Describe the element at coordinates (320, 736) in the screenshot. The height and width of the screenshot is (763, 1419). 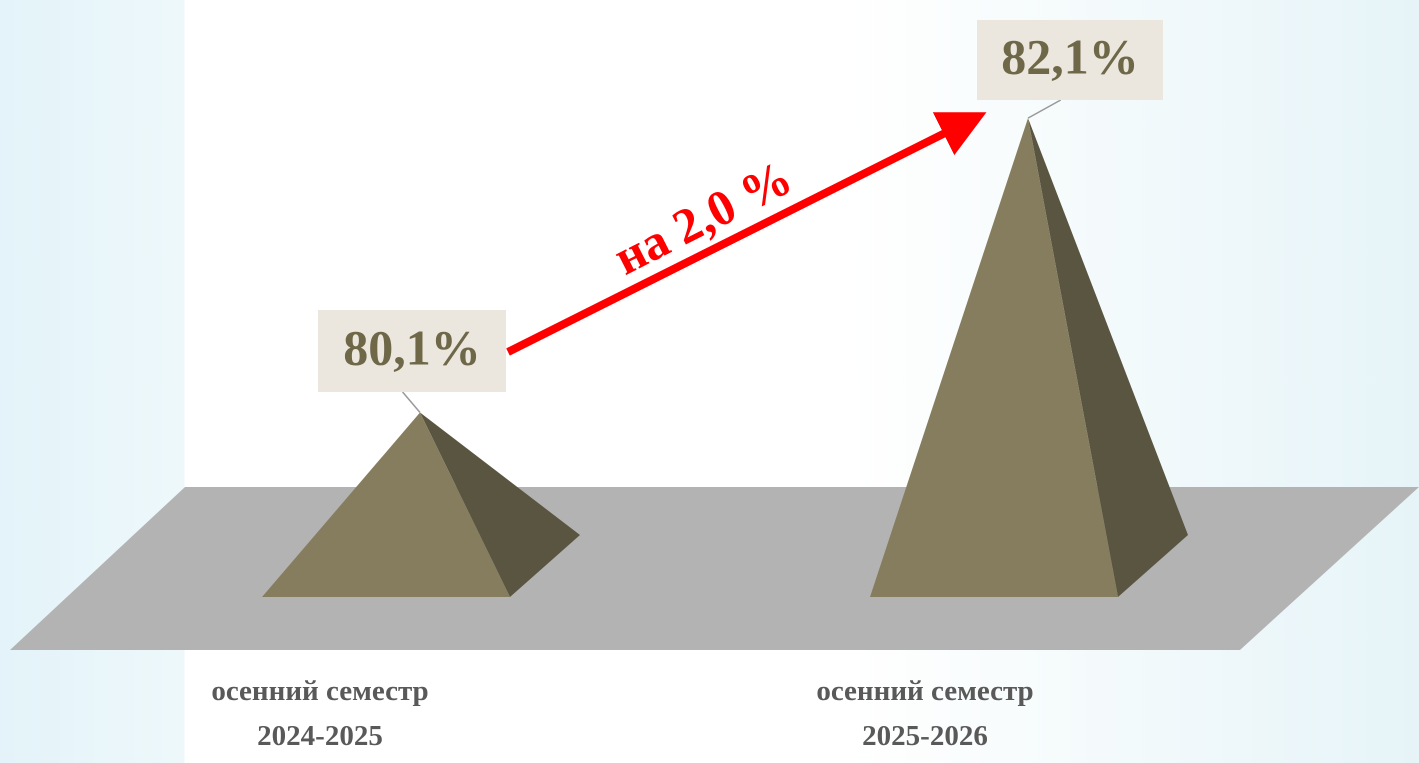
I see `label-line: 2024-2025` at that location.